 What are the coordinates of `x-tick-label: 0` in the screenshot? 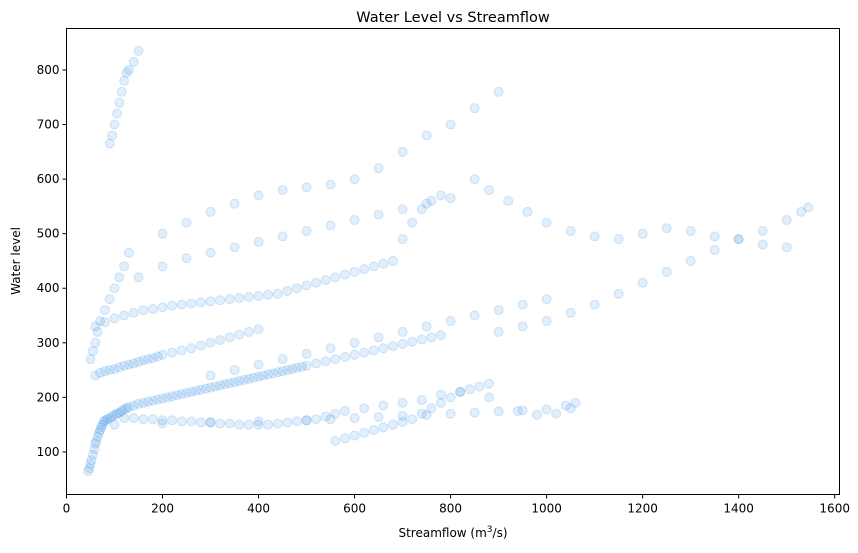 It's located at (67, 509).